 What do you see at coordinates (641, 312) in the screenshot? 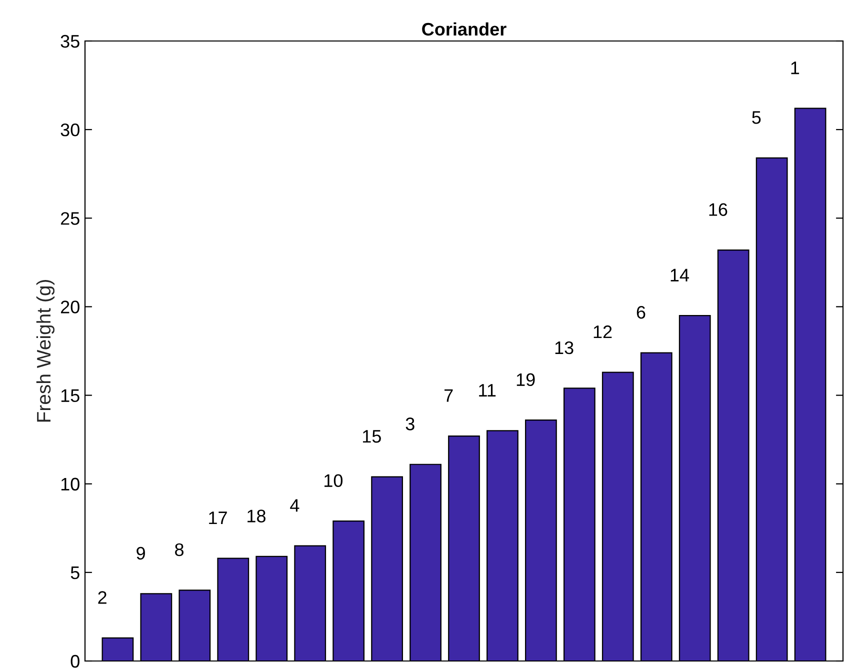
I see `x-tick-label: 6` at bounding box center [641, 312].